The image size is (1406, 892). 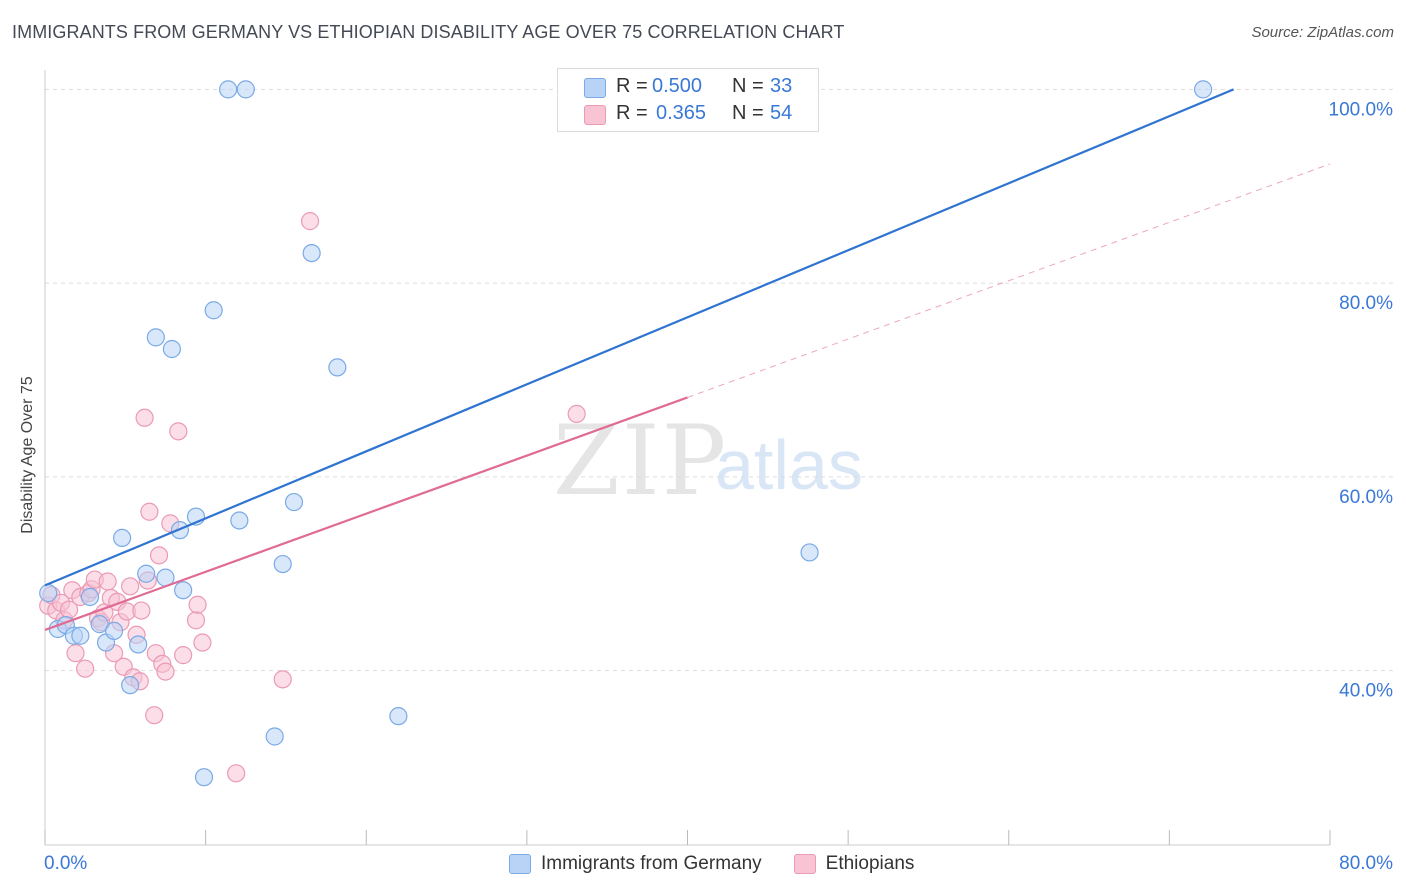 What do you see at coordinates (688, 100) in the screenshot?
I see `correlation-legend: R = 0.500 N = 33 R = 0.365 N = 54` at bounding box center [688, 100].